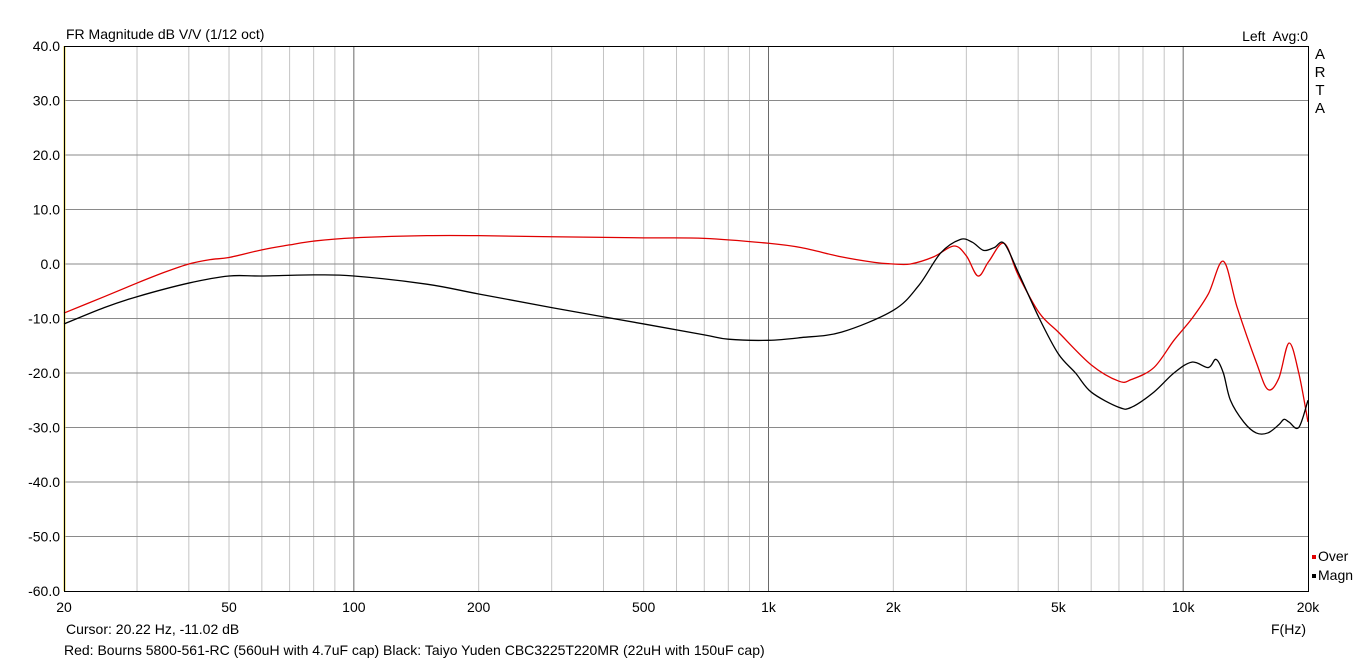 Image resolution: width=1372 pixels, height=662 pixels. What do you see at coordinates (46, 101) in the screenshot?
I see `y-tick-label: 30.0` at bounding box center [46, 101].